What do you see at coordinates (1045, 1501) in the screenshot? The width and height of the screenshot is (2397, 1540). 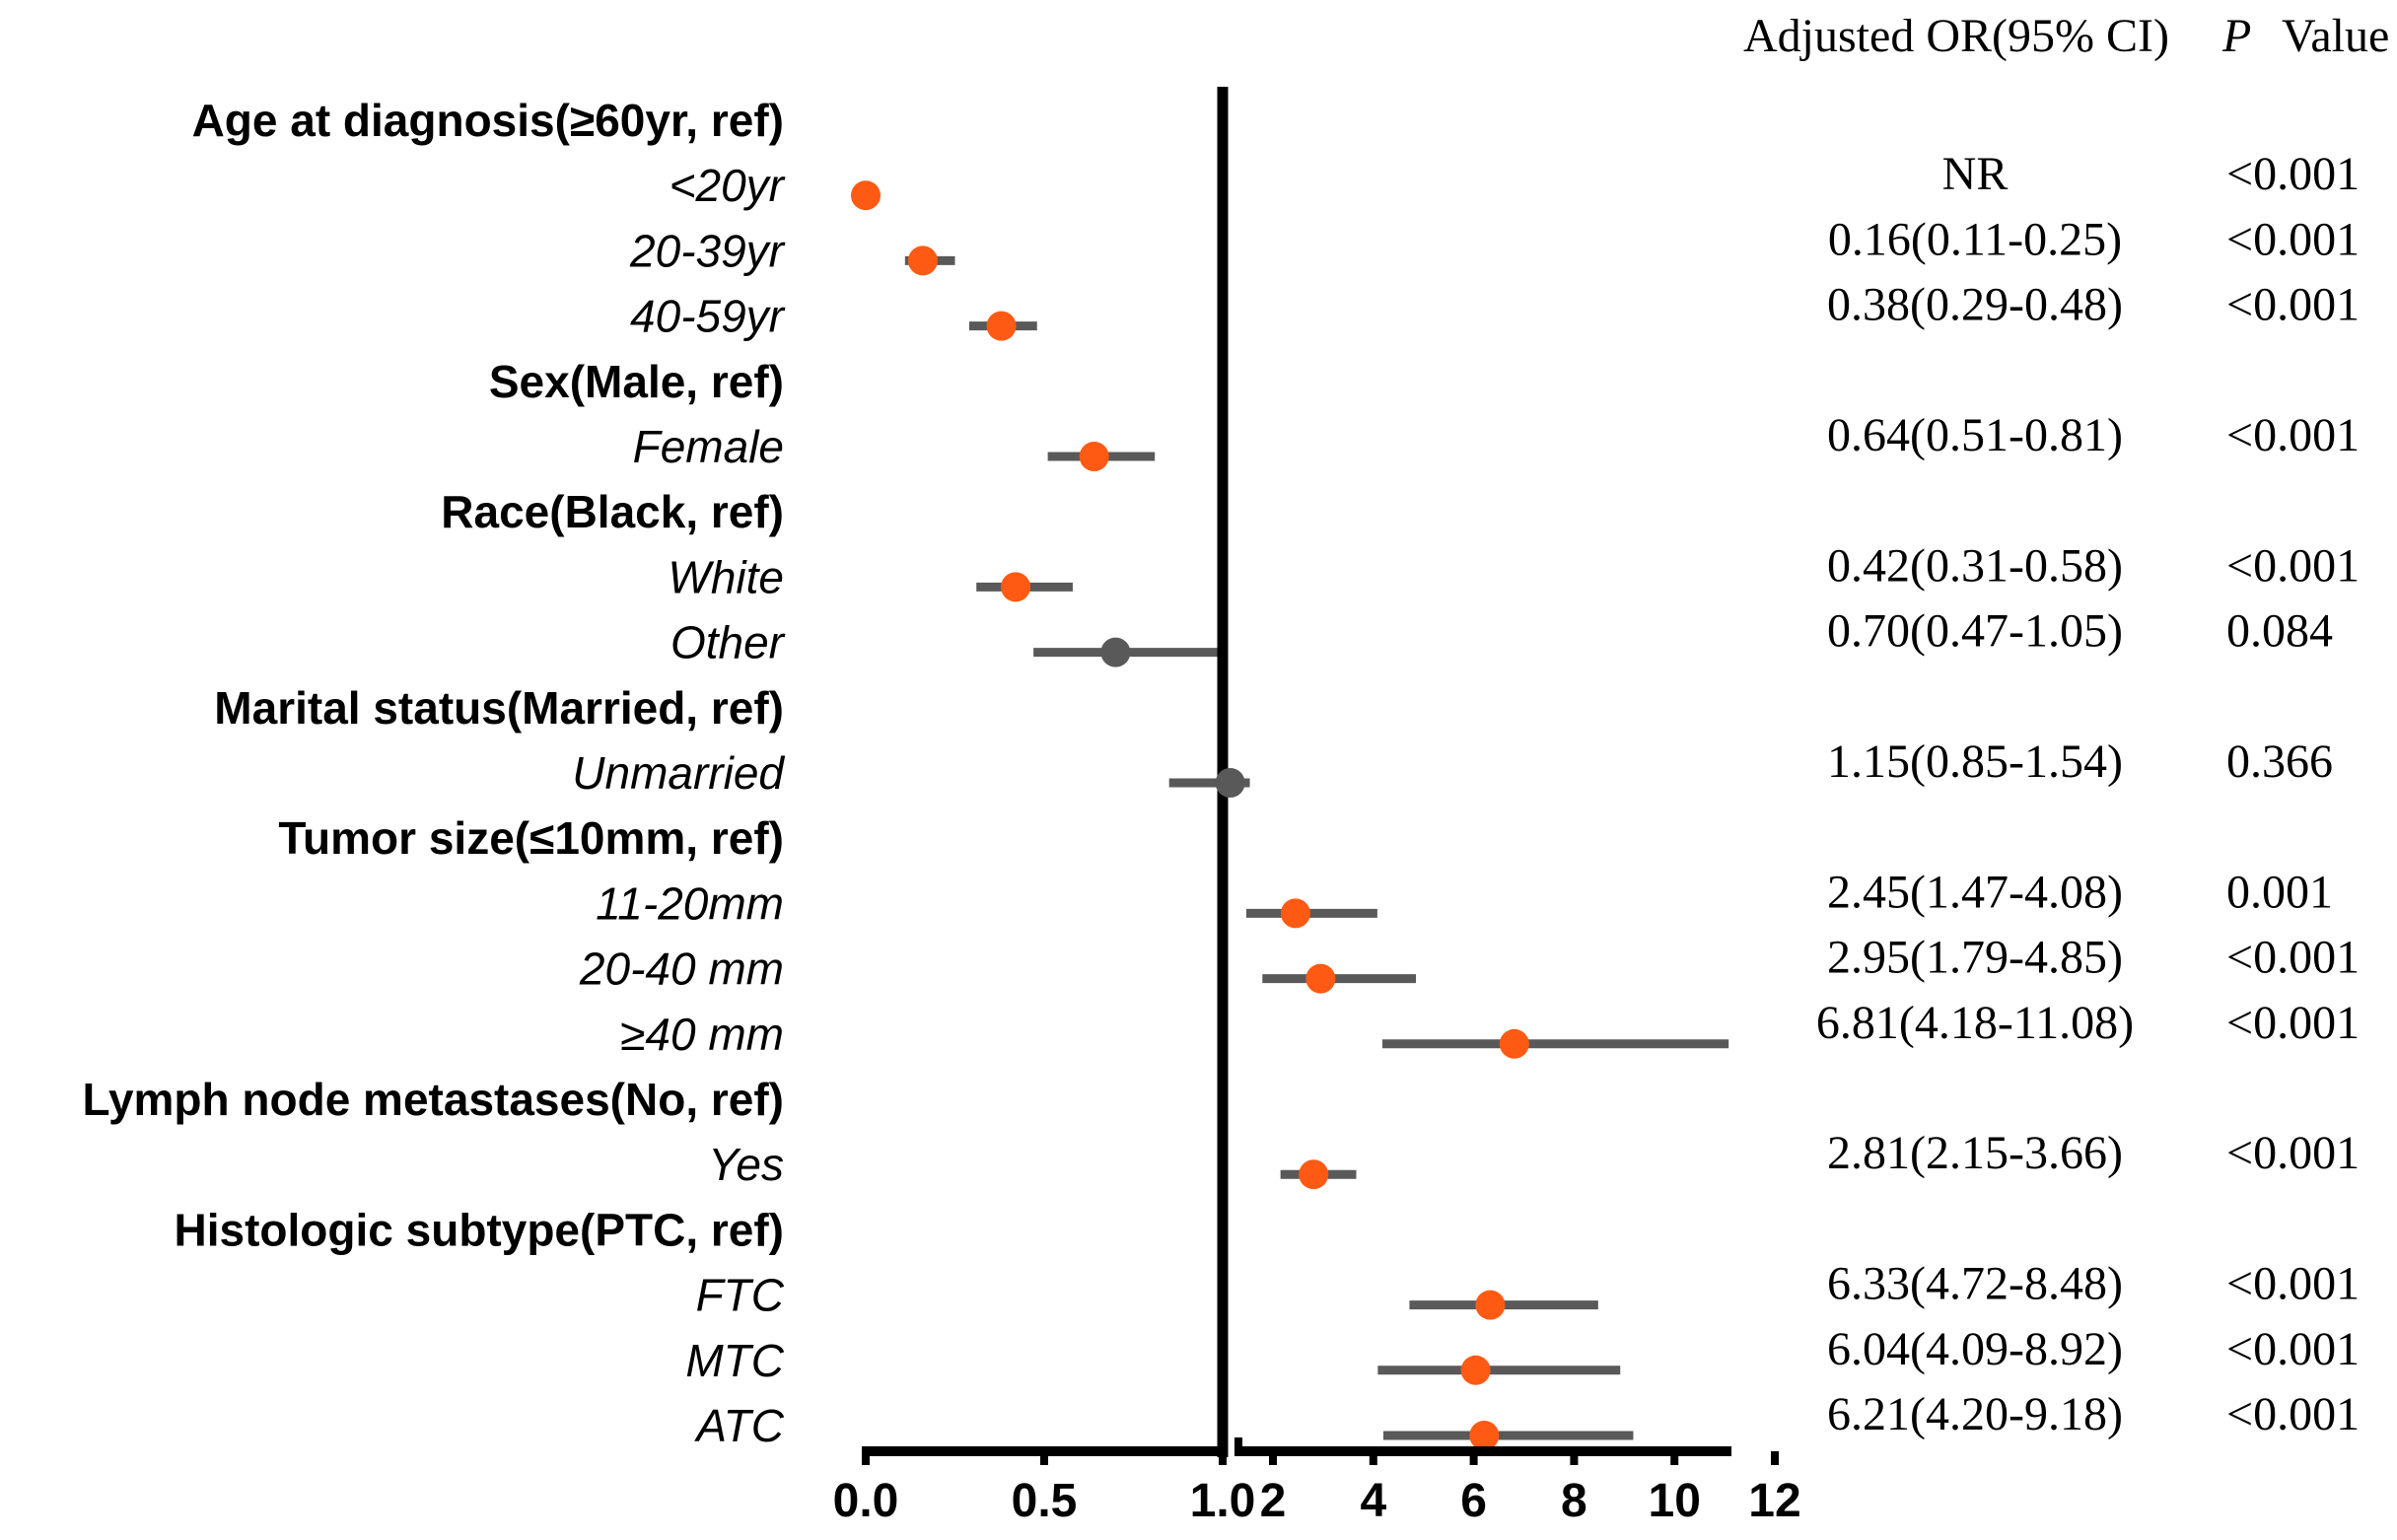 I see `x-tick-label: 0.5` at bounding box center [1045, 1501].